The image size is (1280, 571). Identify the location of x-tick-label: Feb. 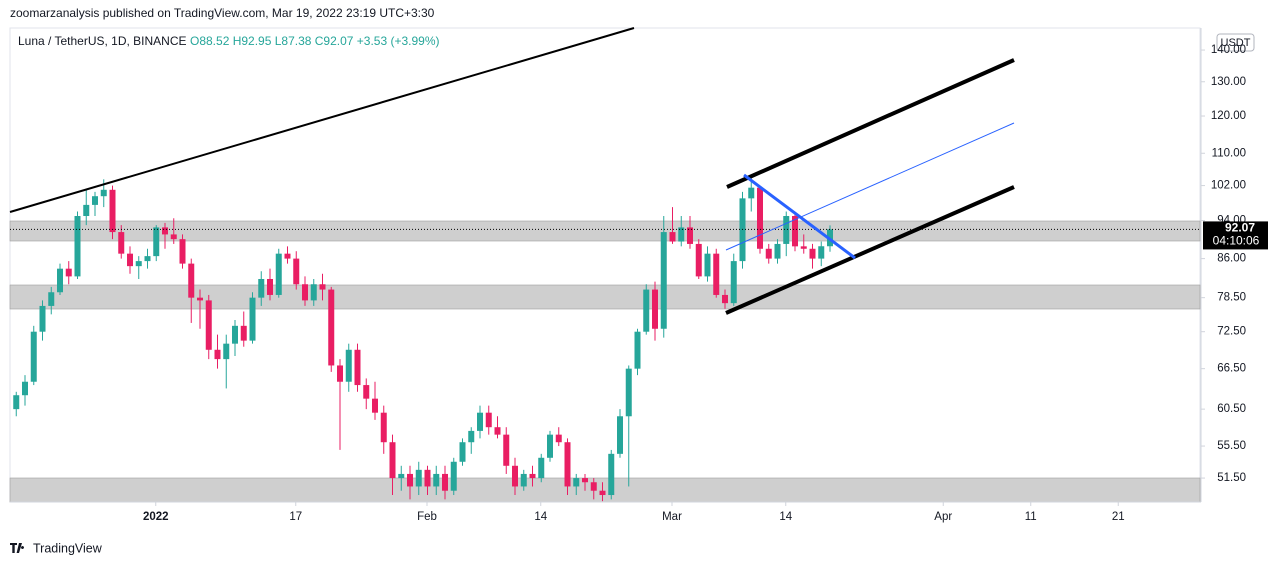
(427, 517).